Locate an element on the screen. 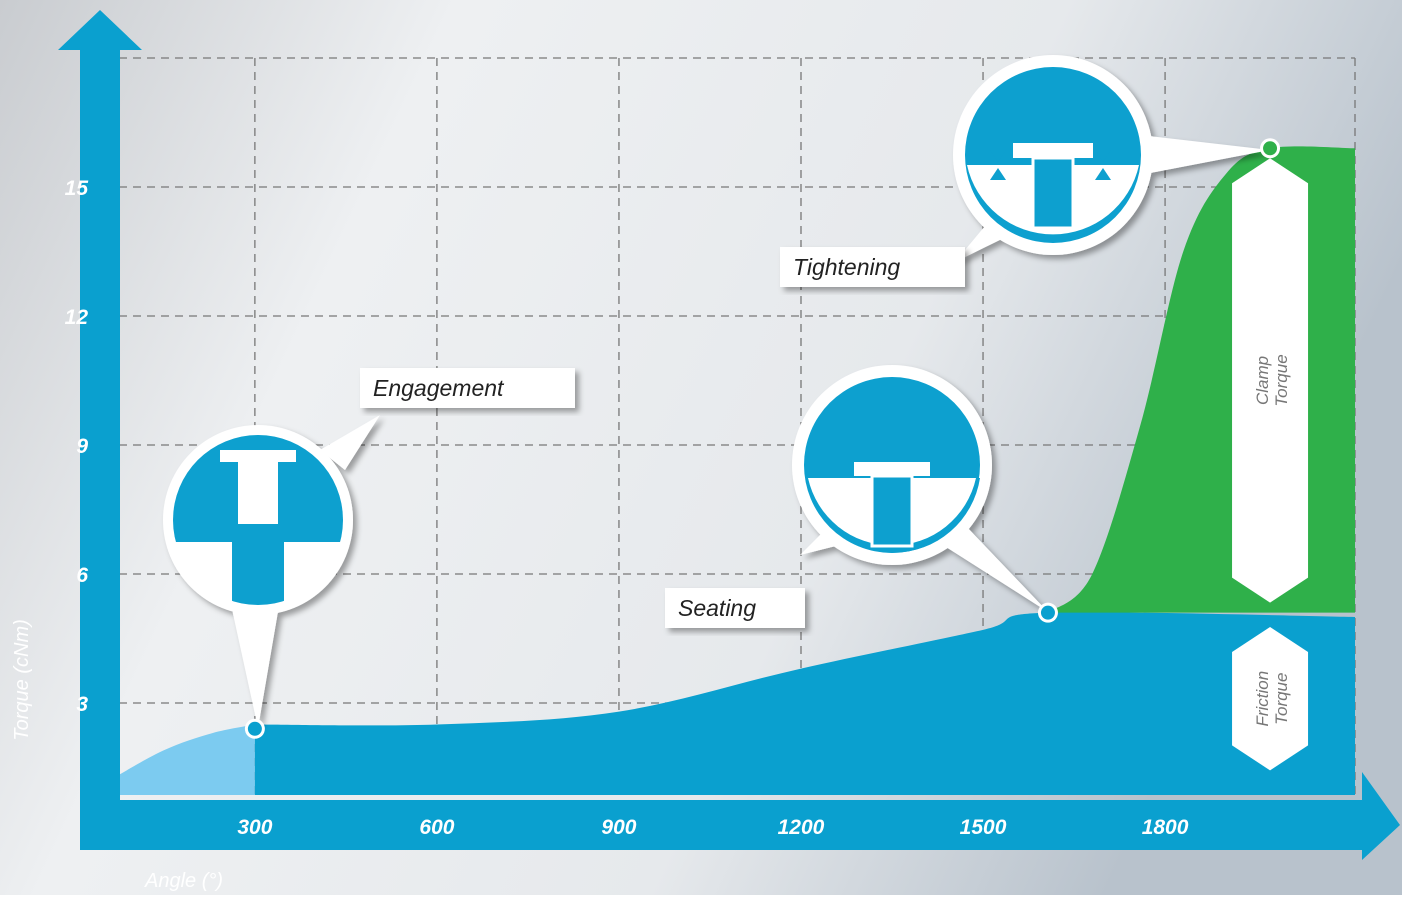 This screenshot has height=900, width=1402. band-label: ClampTorque is located at coordinates (1272, 380).